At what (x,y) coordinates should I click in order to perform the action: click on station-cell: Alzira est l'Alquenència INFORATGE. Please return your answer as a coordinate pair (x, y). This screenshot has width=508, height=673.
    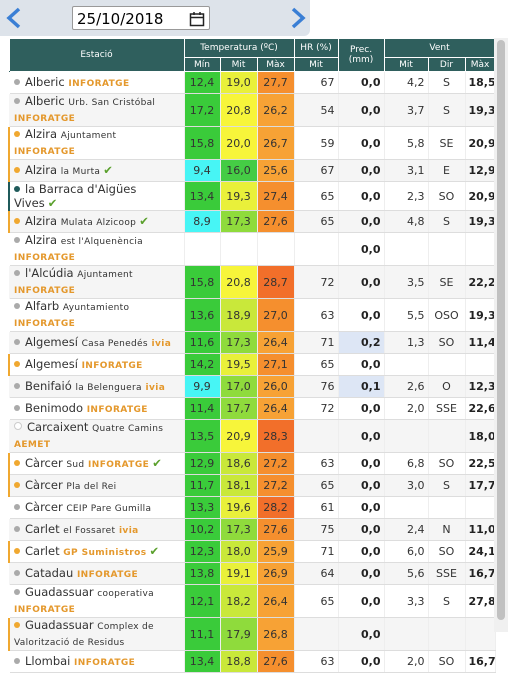
    Looking at the image, I should click on (97, 249).